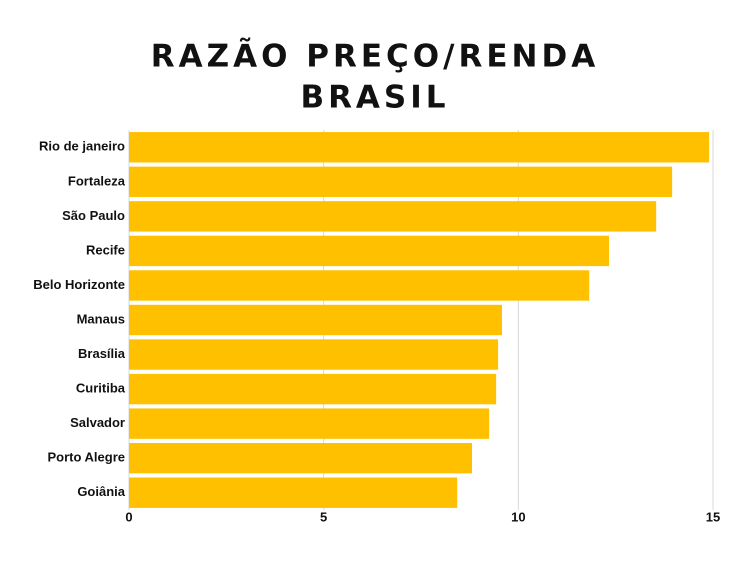  Describe the element at coordinates (101, 388) in the screenshot. I see `y-tick-label: Curitiba` at that location.